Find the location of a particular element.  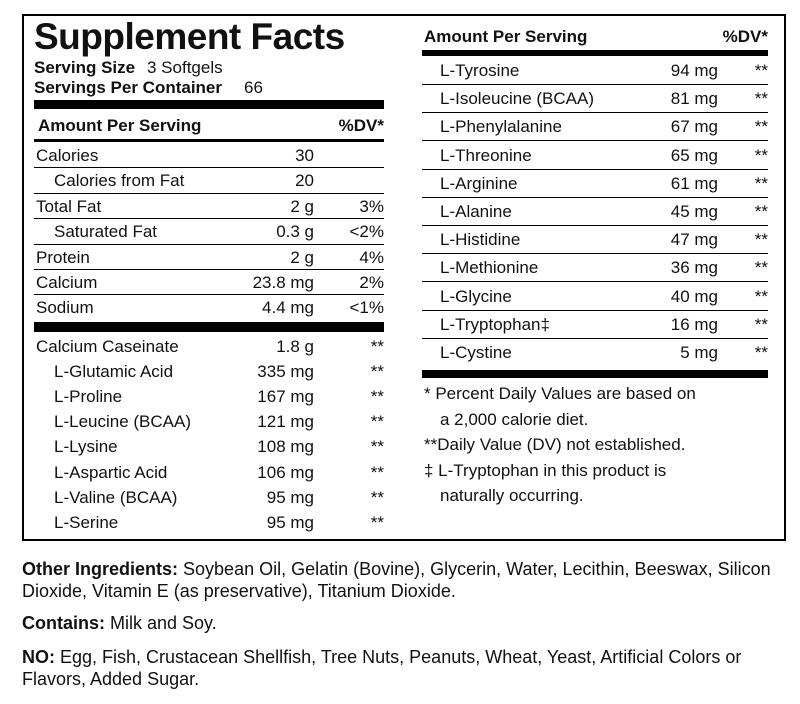

nutrient-name: L-Threonine is located at coordinates (486, 155).